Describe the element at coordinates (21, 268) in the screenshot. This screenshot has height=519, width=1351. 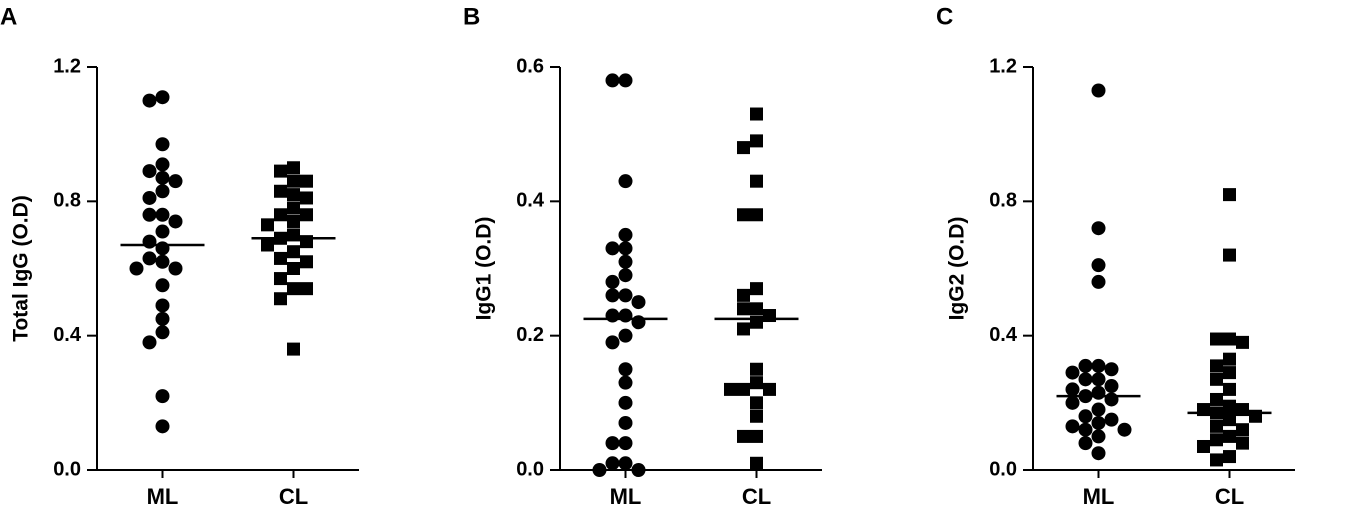
I see `y-axis-label: Total IgG (O.D)` at that location.